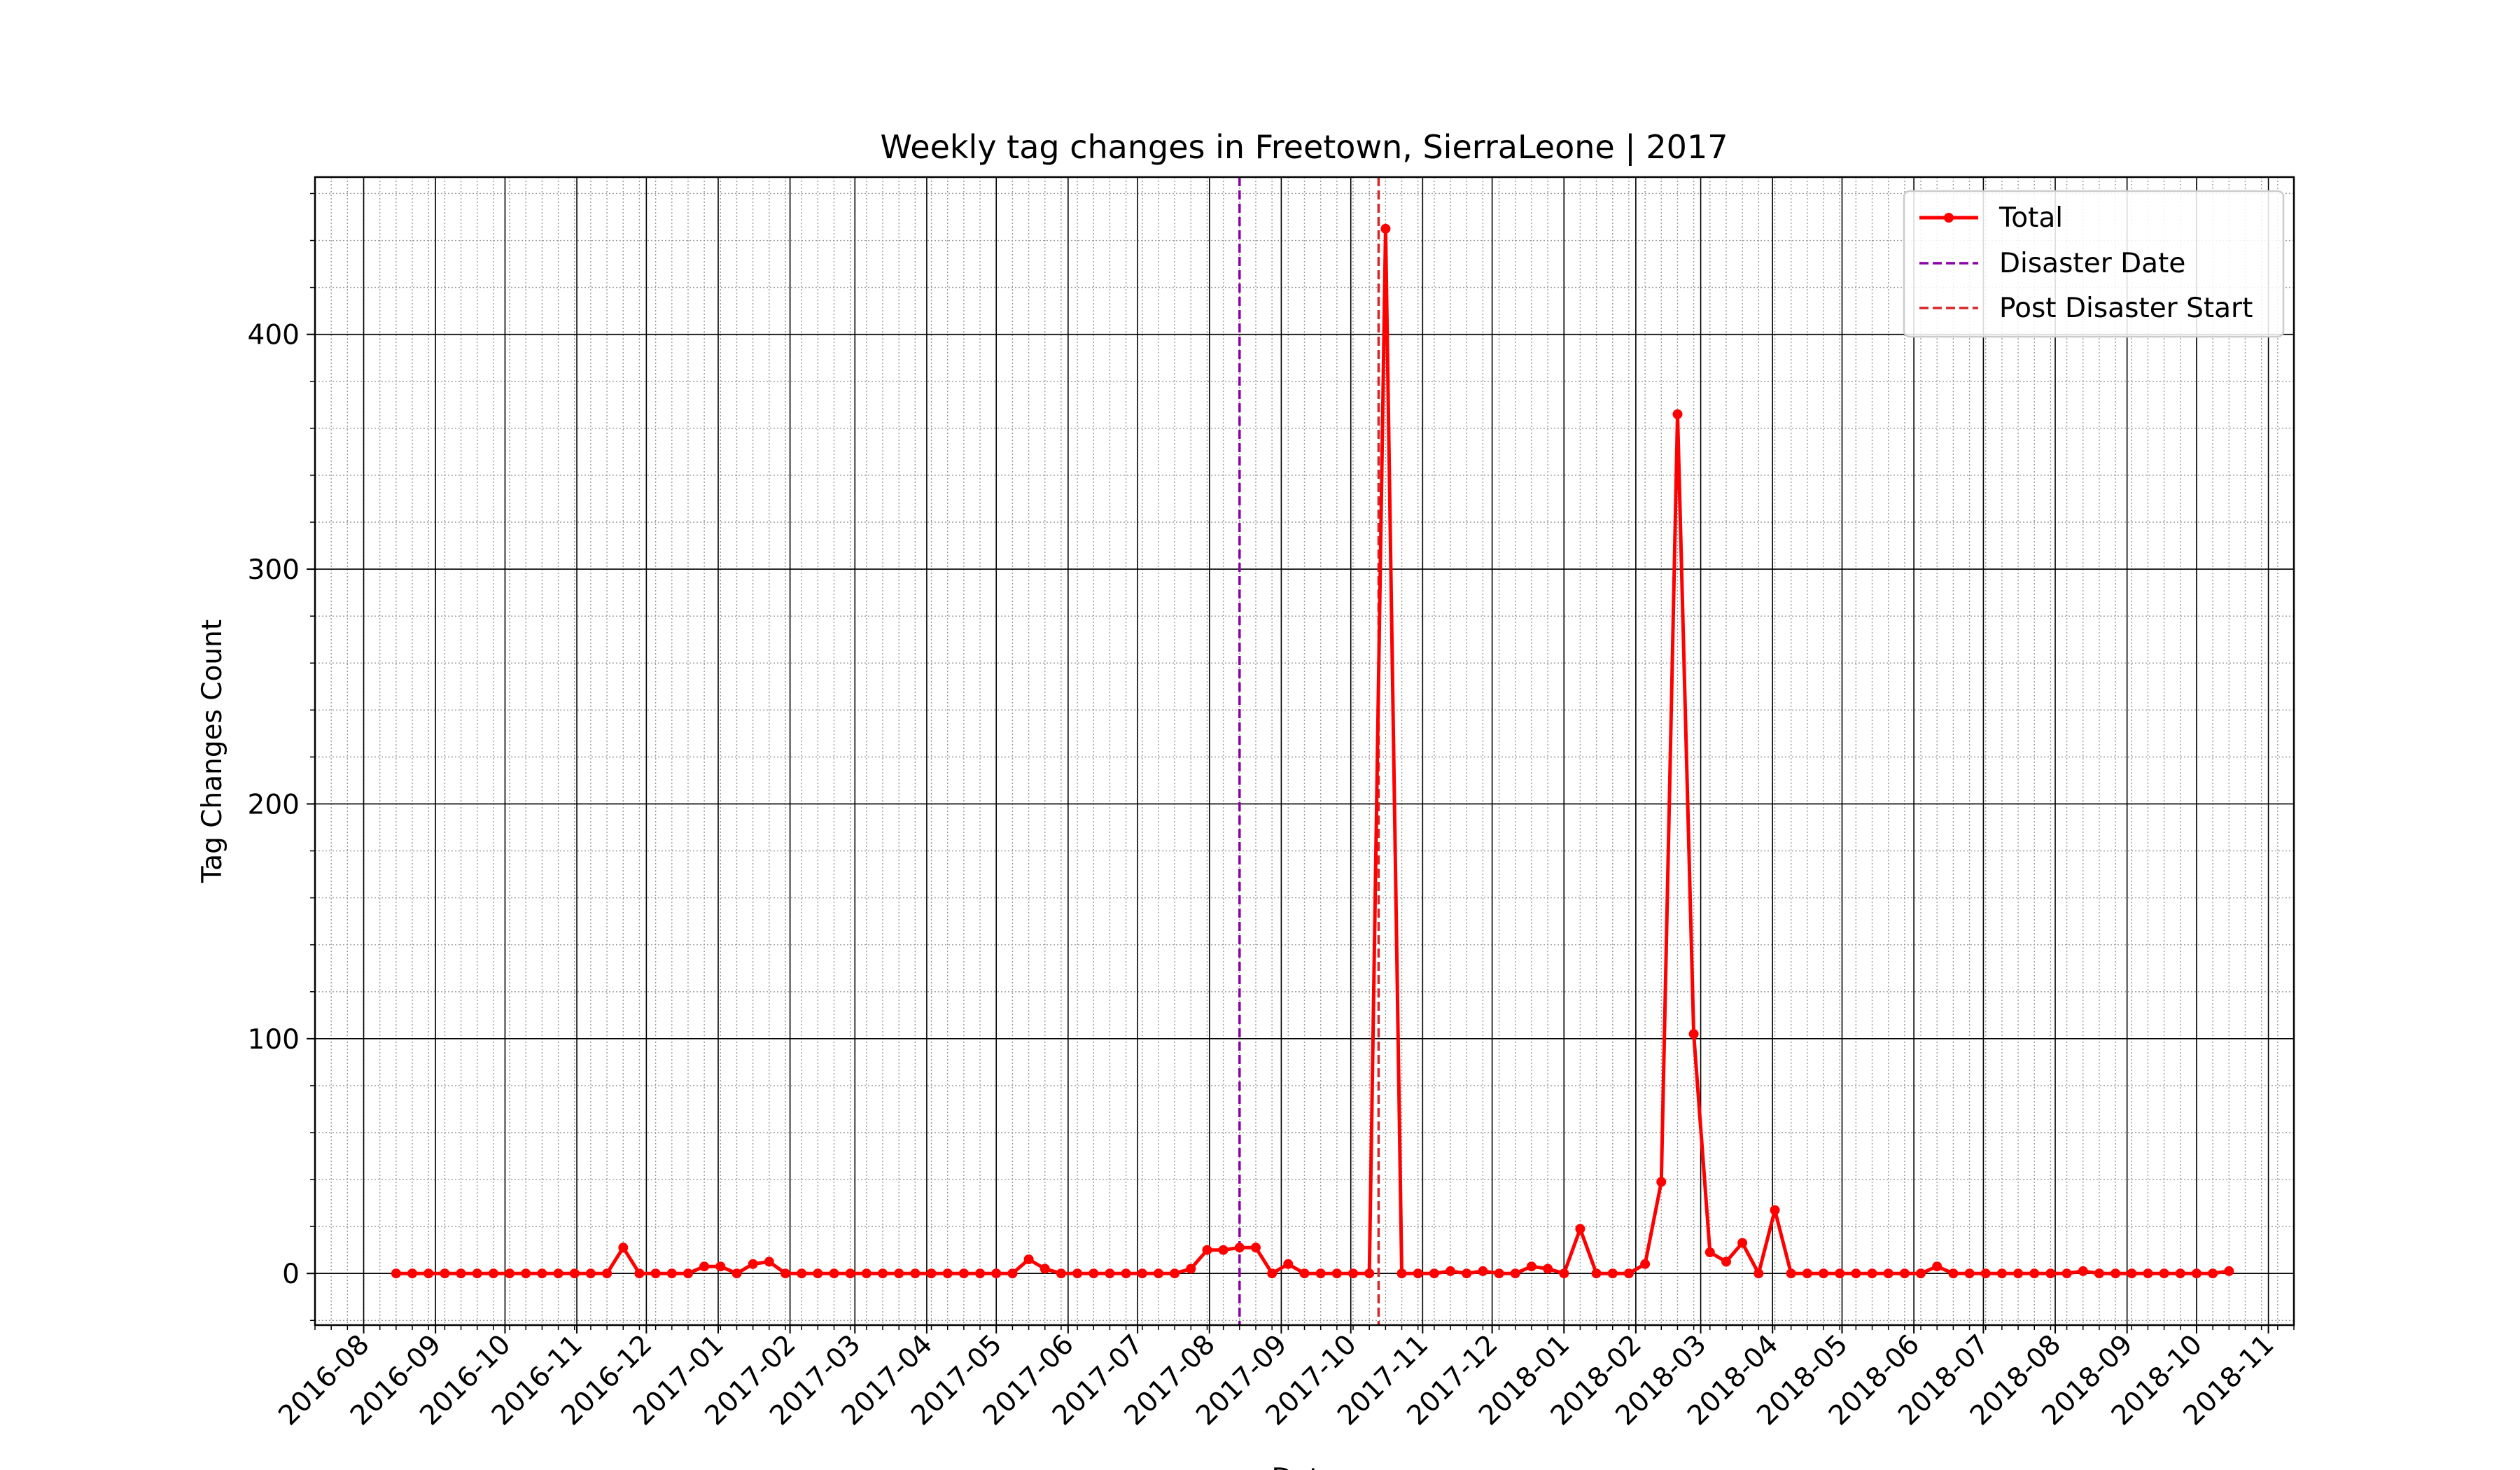  I want to click on y-tick-label: 200, so click(274, 804).